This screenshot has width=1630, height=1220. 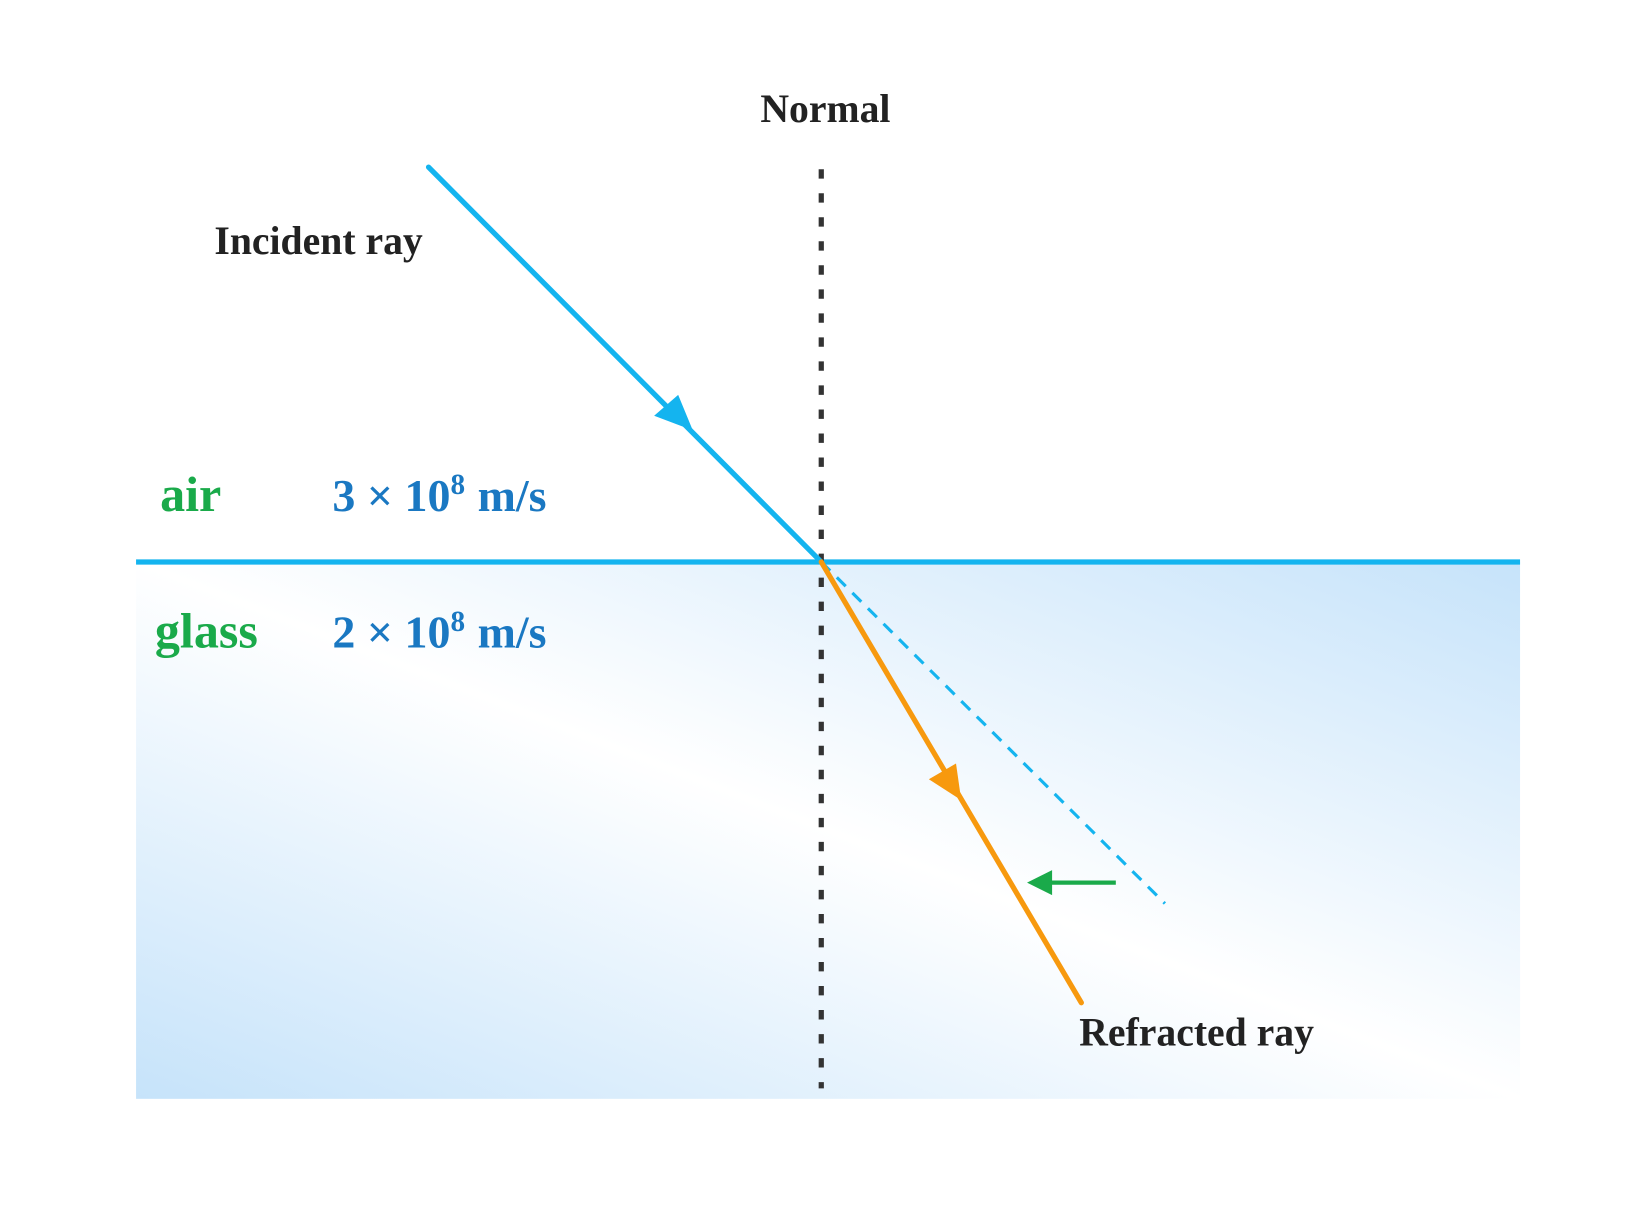 What do you see at coordinates (825, 109) in the screenshot?
I see `normal-label: Normal` at bounding box center [825, 109].